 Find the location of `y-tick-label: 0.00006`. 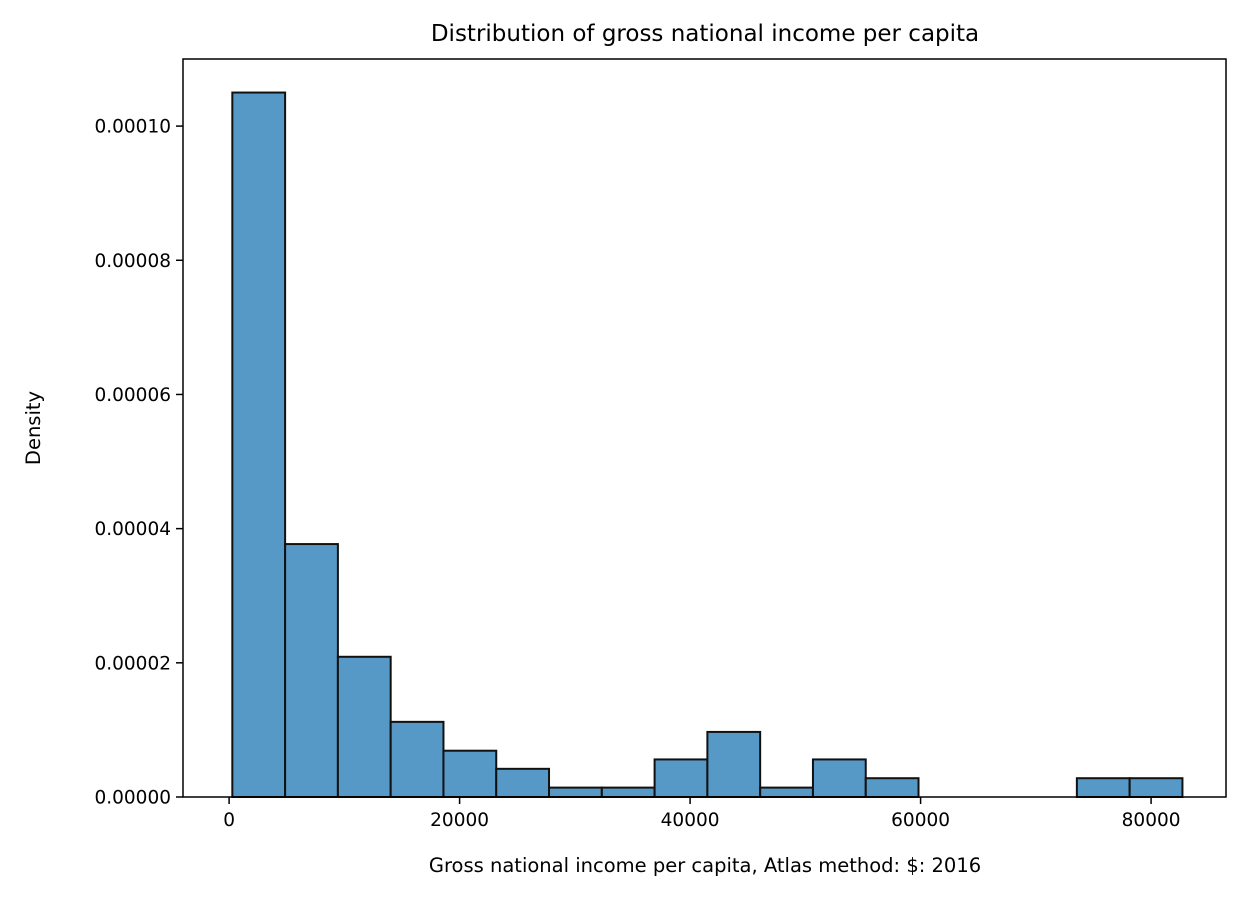

y-tick-label: 0.00006 is located at coordinates (132, 395).